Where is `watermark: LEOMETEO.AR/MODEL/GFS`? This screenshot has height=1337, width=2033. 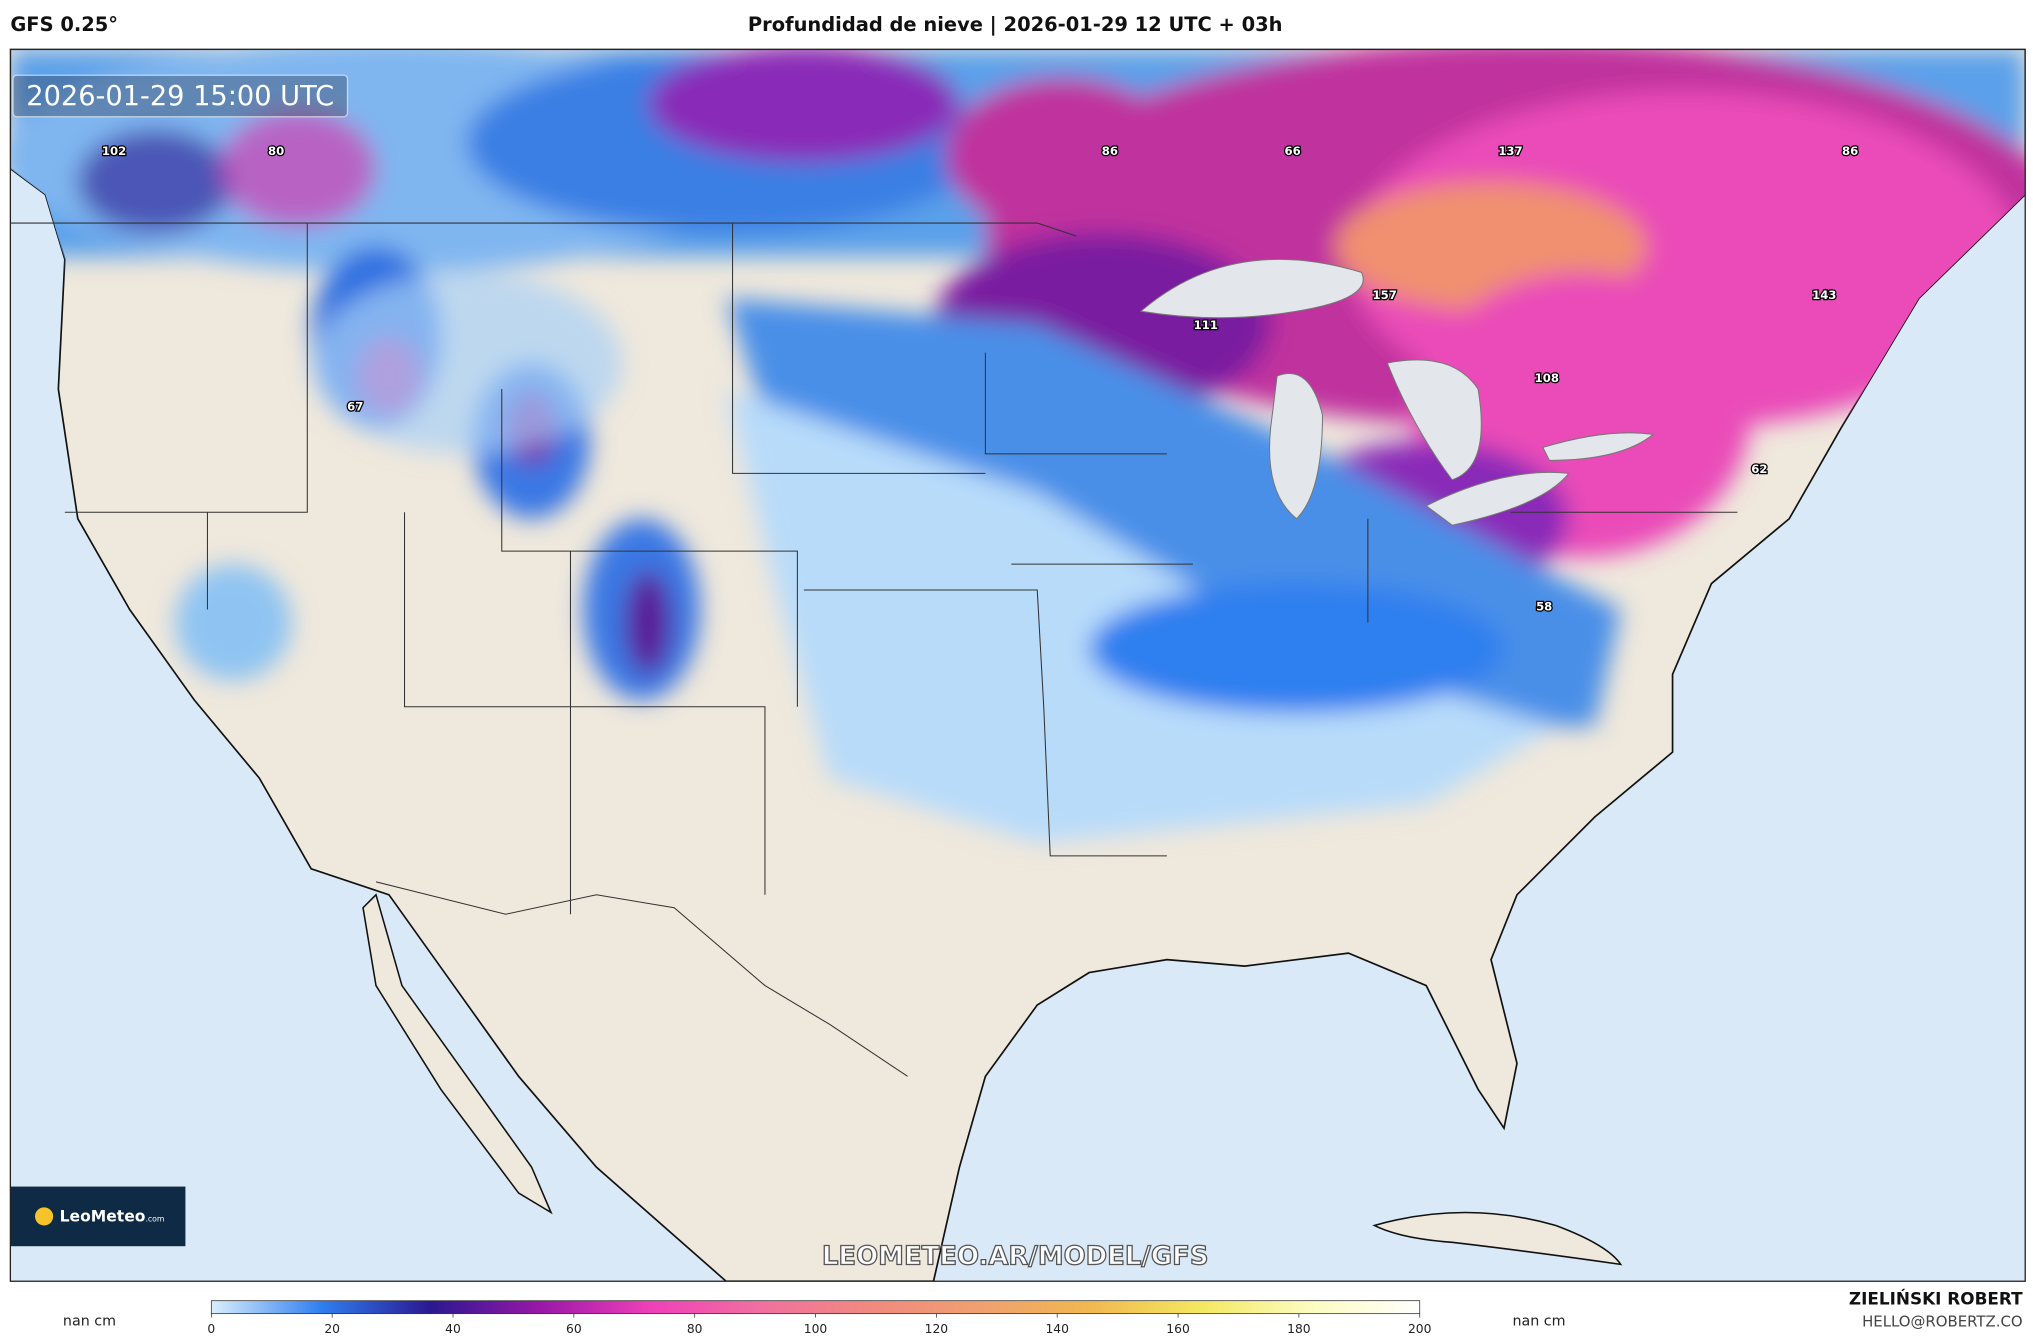
watermark: LEOMETEO.AR/MODEL/GFS is located at coordinates (1015, 1256).